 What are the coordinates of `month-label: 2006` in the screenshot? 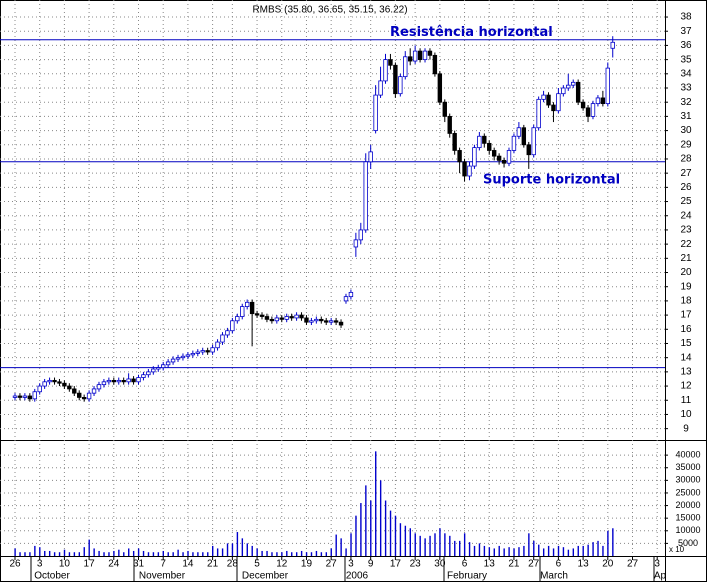 It's located at (357, 576).